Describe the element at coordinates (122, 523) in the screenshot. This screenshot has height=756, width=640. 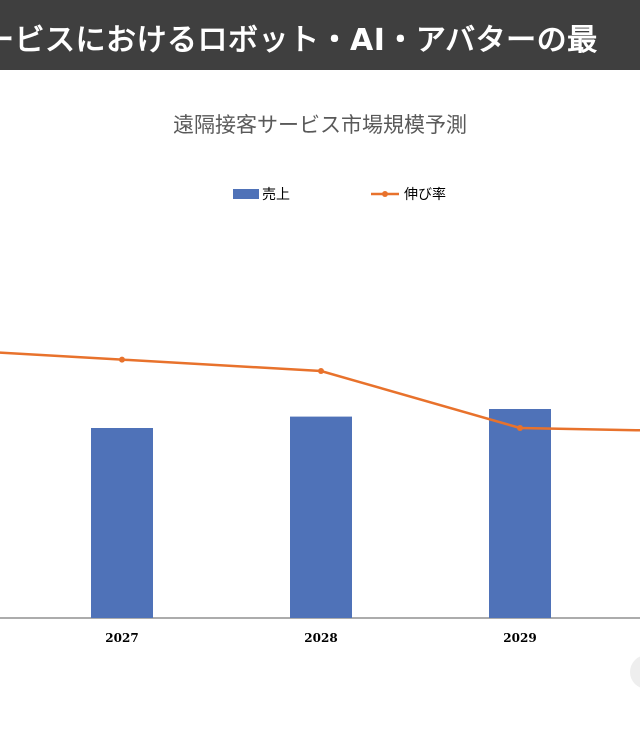
I see `bar-2027` at that location.